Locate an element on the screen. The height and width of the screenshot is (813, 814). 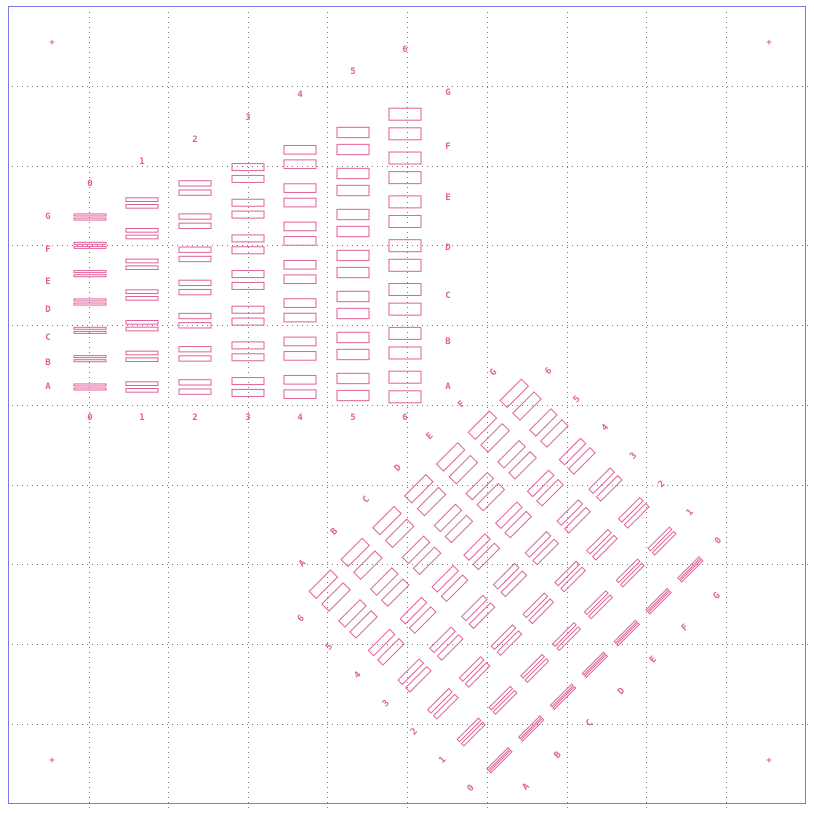
column-label-top: 0 is located at coordinates (89, 184).